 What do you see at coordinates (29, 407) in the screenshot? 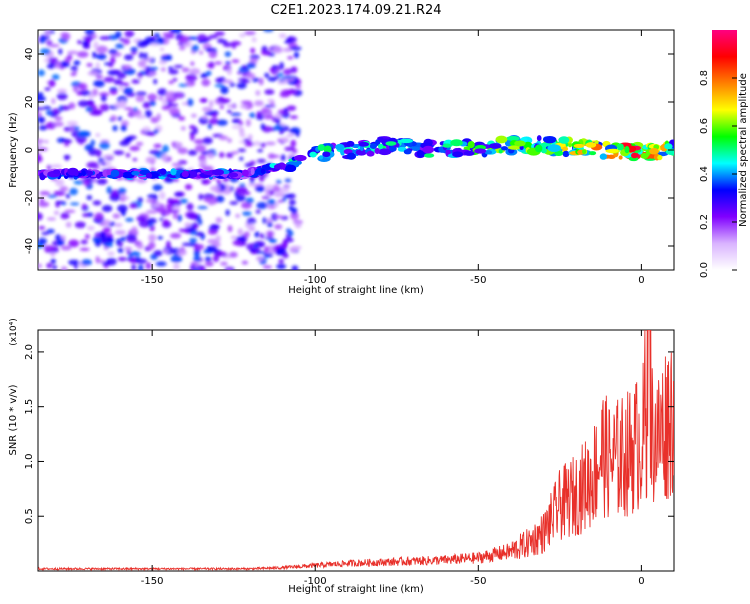
I see `y-tick-label: 1.5` at bounding box center [29, 407].